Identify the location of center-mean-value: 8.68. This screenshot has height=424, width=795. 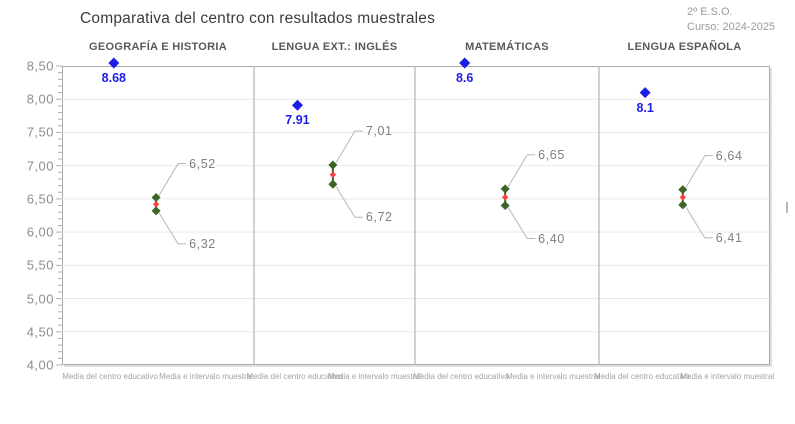
(113, 78).